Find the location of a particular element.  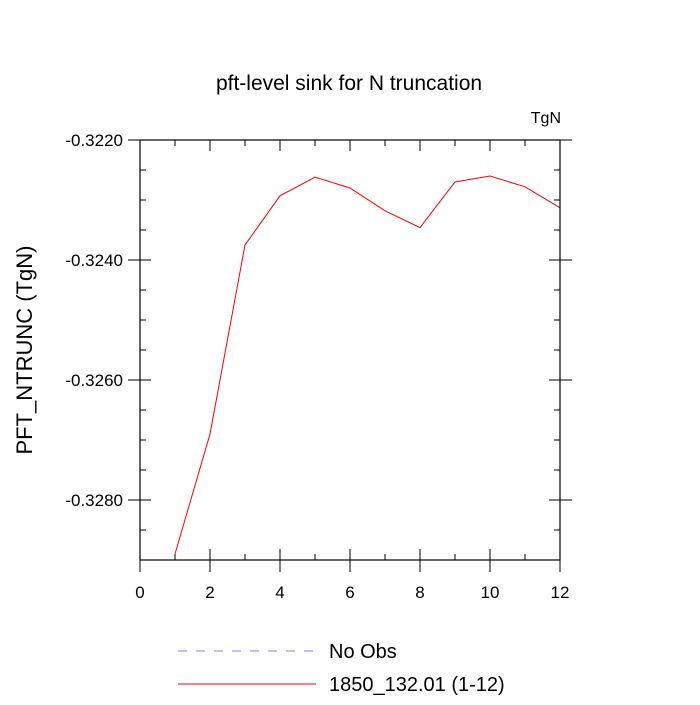

x-tick-label: 0 is located at coordinates (139, 592).